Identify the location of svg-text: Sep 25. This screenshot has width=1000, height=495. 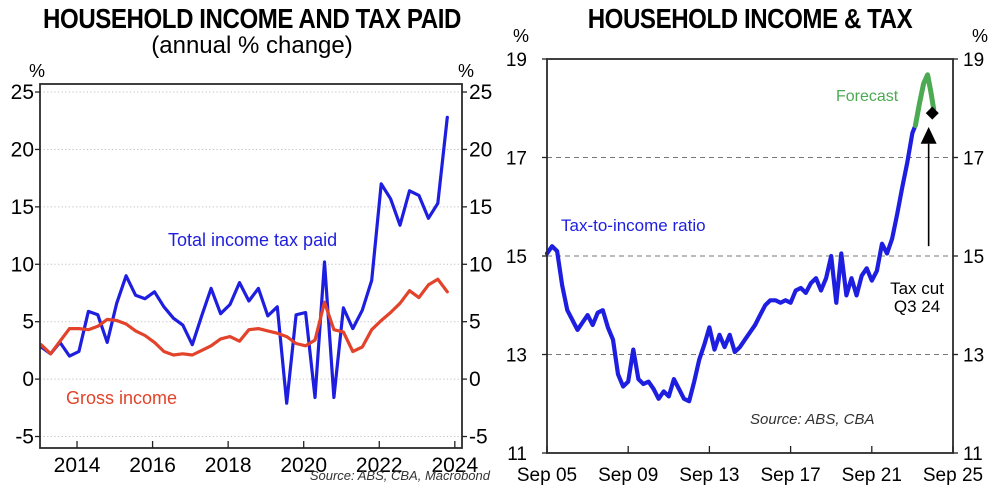
(953, 475).